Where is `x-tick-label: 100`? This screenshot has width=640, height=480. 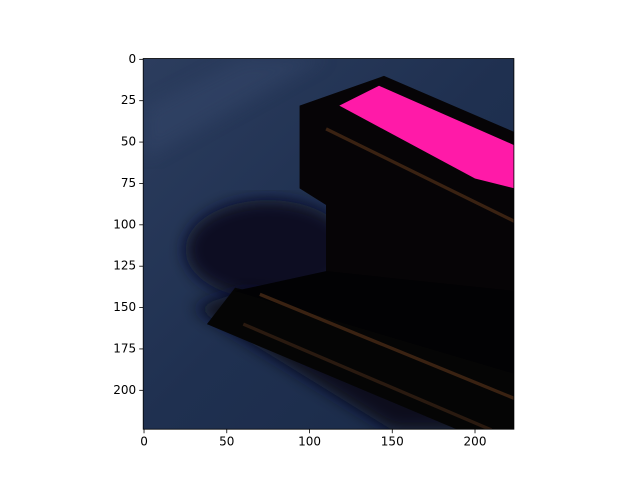 x-tick-label: 100 is located at coordinates (309, 442).